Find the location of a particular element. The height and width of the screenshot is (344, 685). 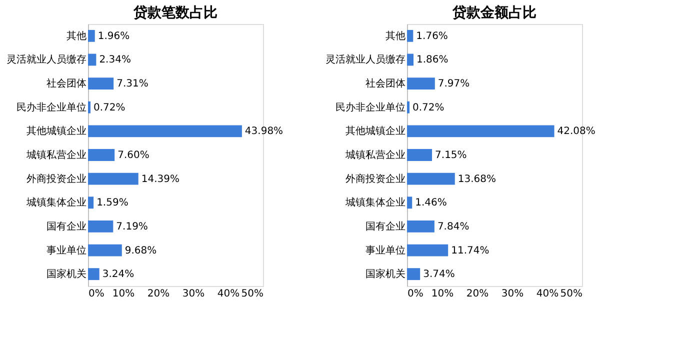

data-label: 1.86% is located at coordinates (432, 60).